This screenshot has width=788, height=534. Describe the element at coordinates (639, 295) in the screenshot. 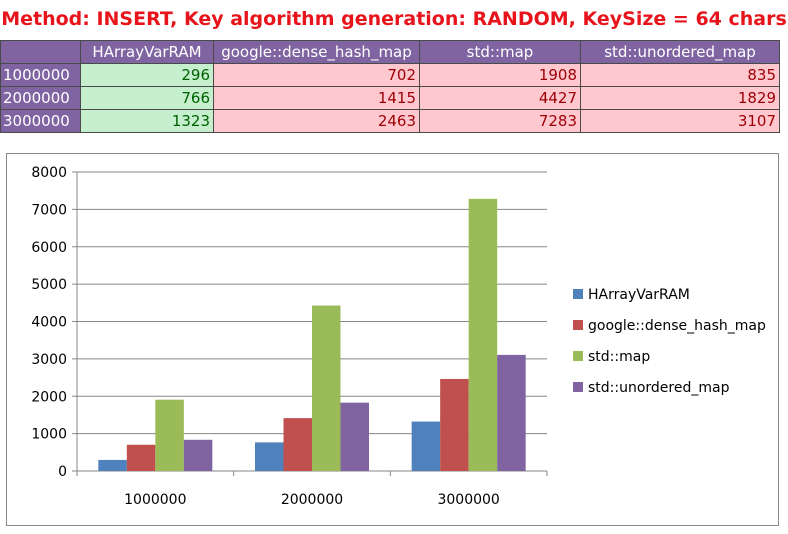

I see `legend-label: HArrayVarRAM` at that location.